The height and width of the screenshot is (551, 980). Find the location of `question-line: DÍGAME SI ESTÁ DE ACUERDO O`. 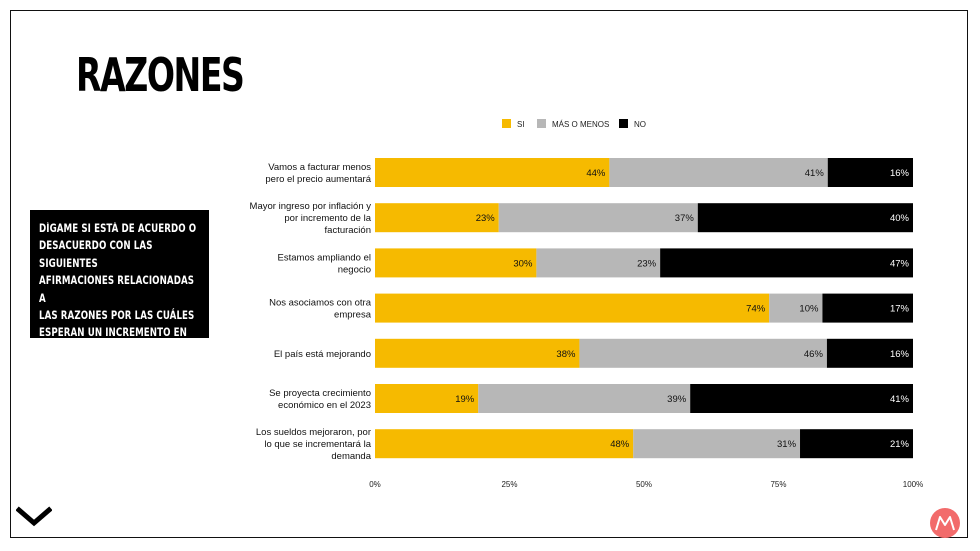

question-line: DÍGAME SI ESTÁ DE ACUERDO O is located at coordinates (118, 228).